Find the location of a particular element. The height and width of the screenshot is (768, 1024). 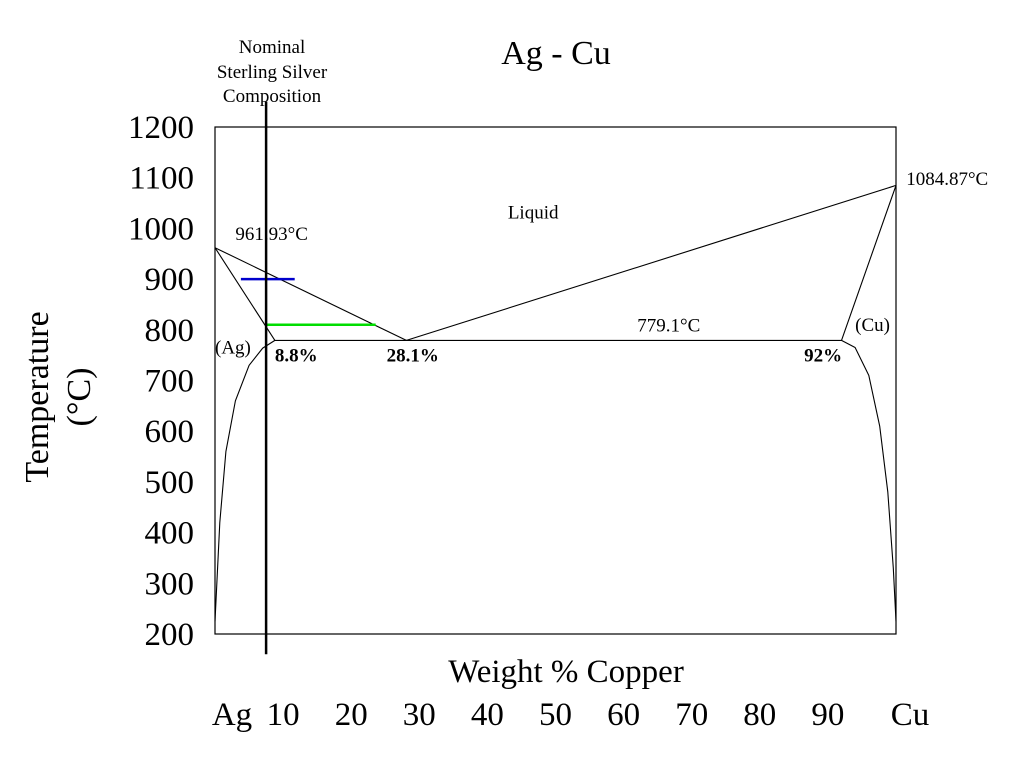

x-axis-label: Weight % Copper is located at coordinates (566, 672).